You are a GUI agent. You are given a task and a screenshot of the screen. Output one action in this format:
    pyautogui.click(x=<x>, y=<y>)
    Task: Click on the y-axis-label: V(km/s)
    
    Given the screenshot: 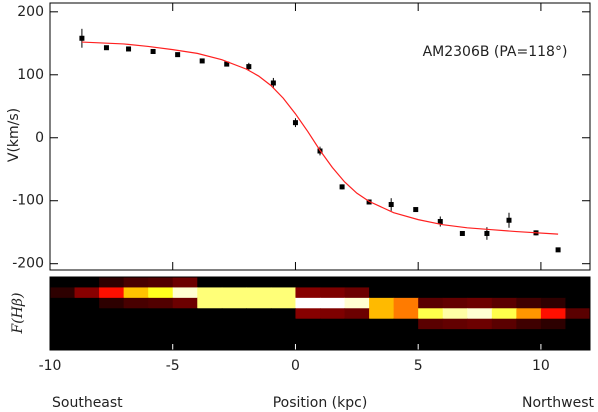 What is the action you would take?
    pyautogui.click(x=14, y=135)
    